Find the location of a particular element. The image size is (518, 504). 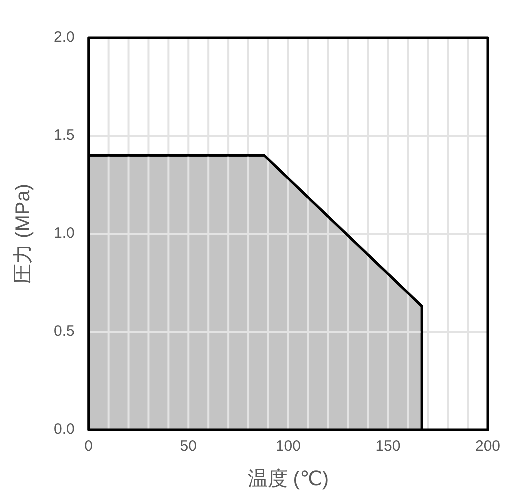

x-tick-label: 50 is located at coordinates (188, 447).